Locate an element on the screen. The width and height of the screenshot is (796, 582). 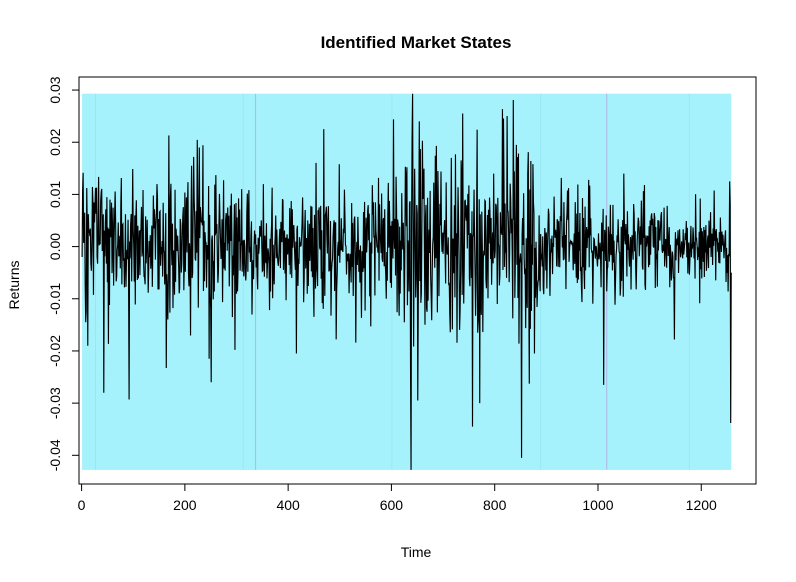
chart-title: Identified Market States is located at coordinates (416, 42).